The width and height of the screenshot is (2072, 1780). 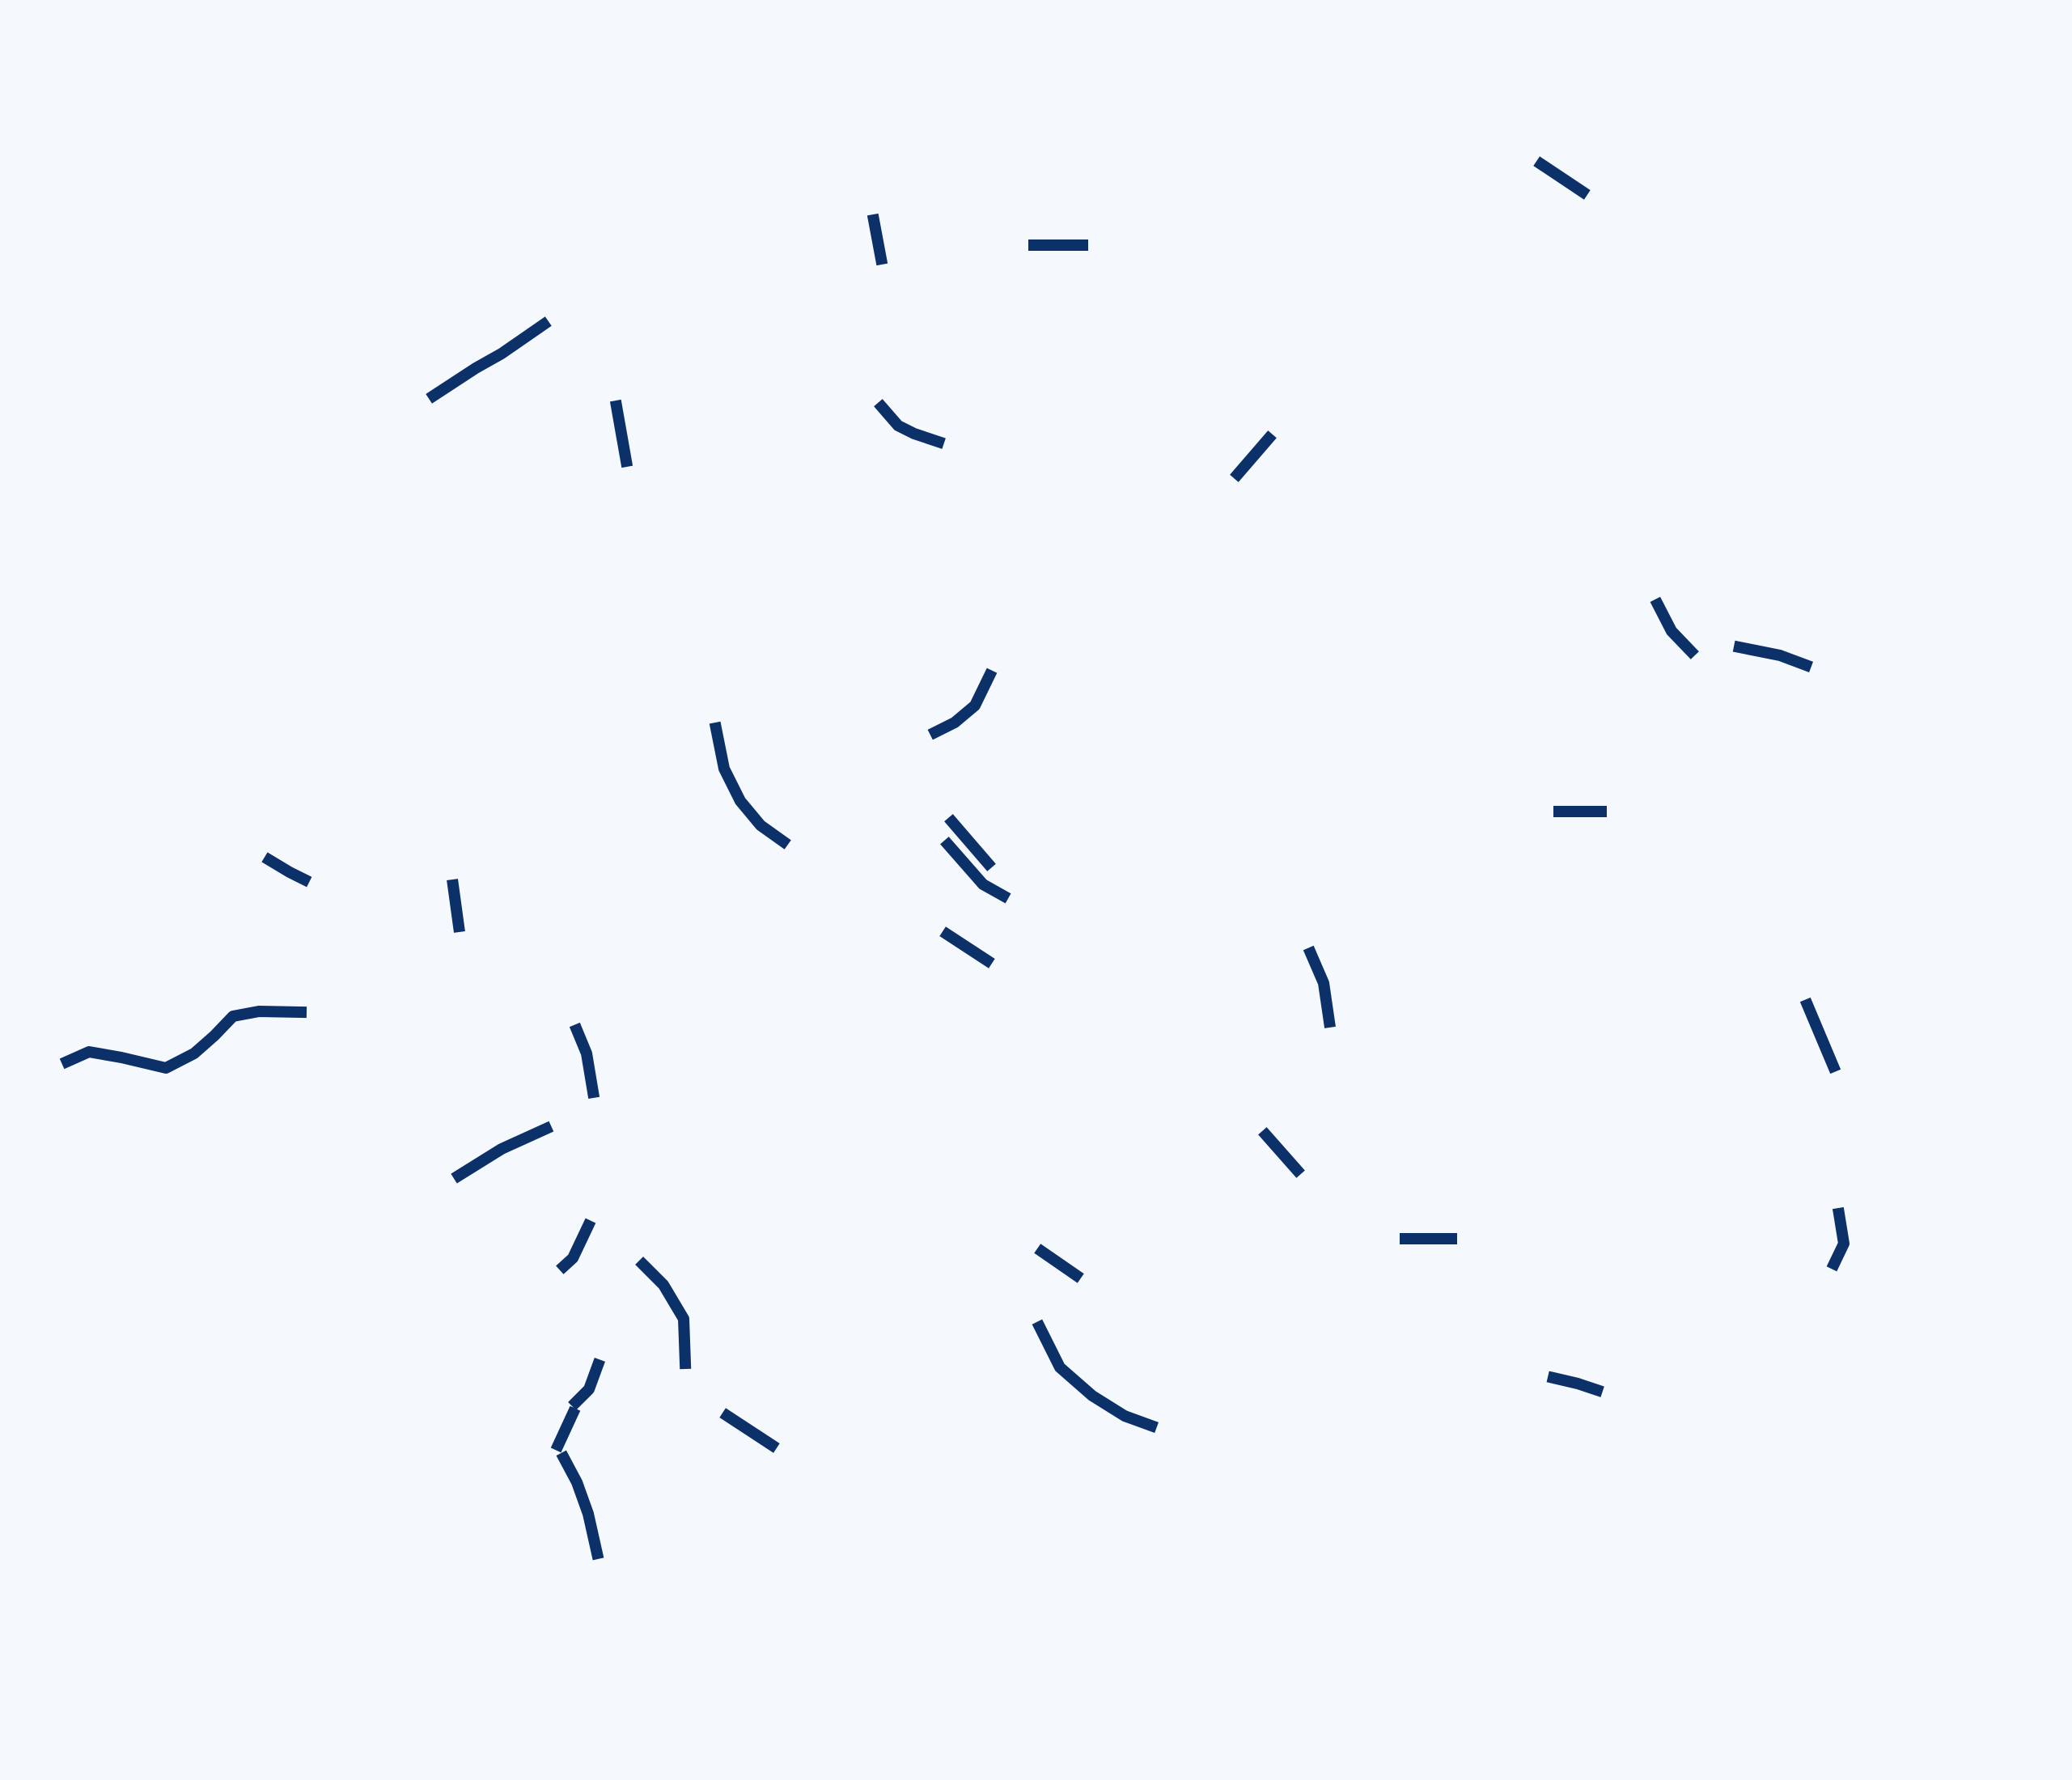 I want to click on stroke-upper-vertical-b, so click(x=621, y=433).